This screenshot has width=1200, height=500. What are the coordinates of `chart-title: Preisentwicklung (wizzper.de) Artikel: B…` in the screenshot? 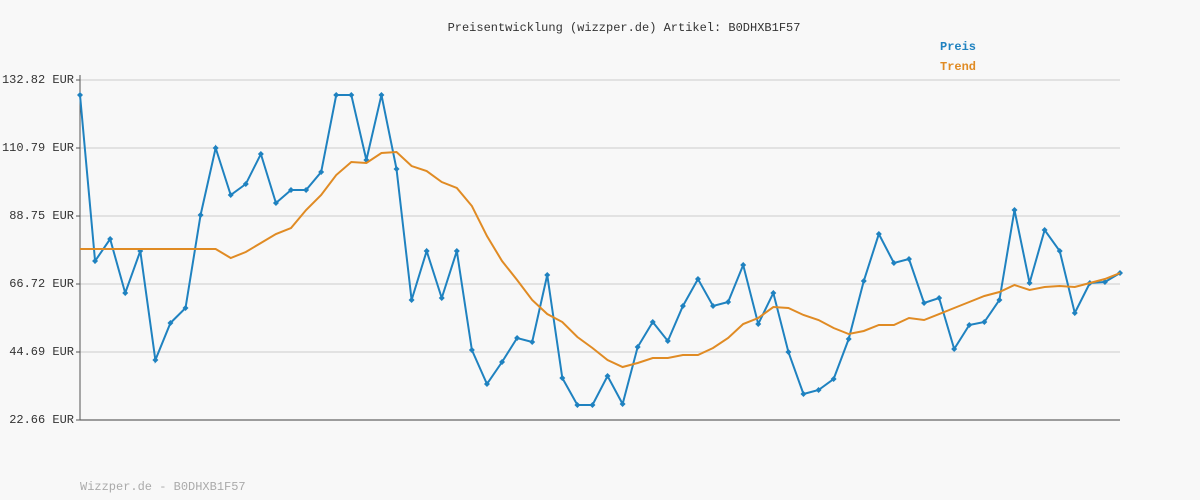 It's located at (624, 28).